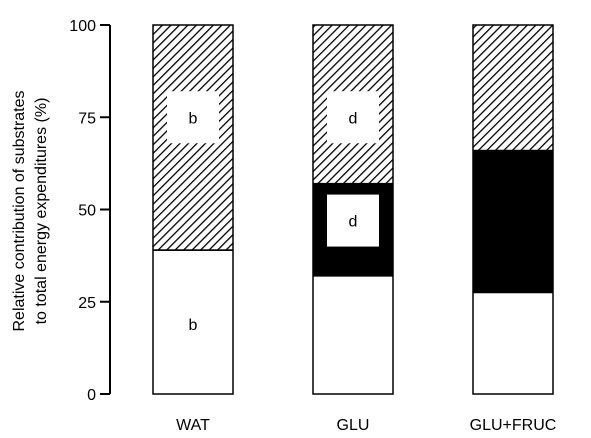 This screenshot has height=438, width=591. I want to click on bar-segment-black, so click(513, 221).